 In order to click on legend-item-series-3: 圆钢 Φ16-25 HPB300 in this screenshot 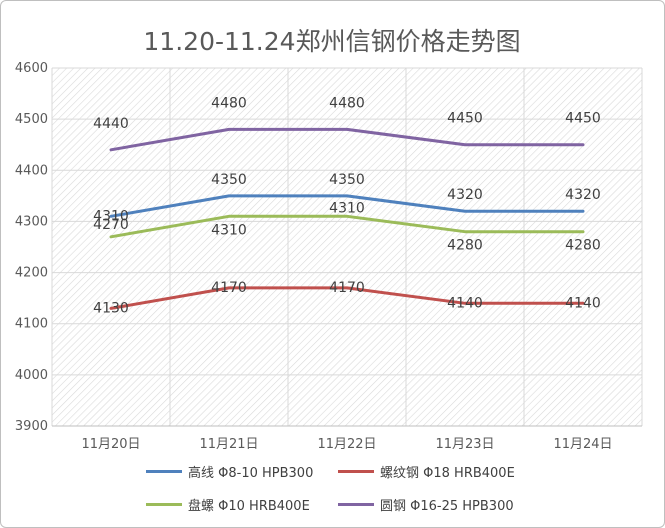, I will do `click(426, 504)`.